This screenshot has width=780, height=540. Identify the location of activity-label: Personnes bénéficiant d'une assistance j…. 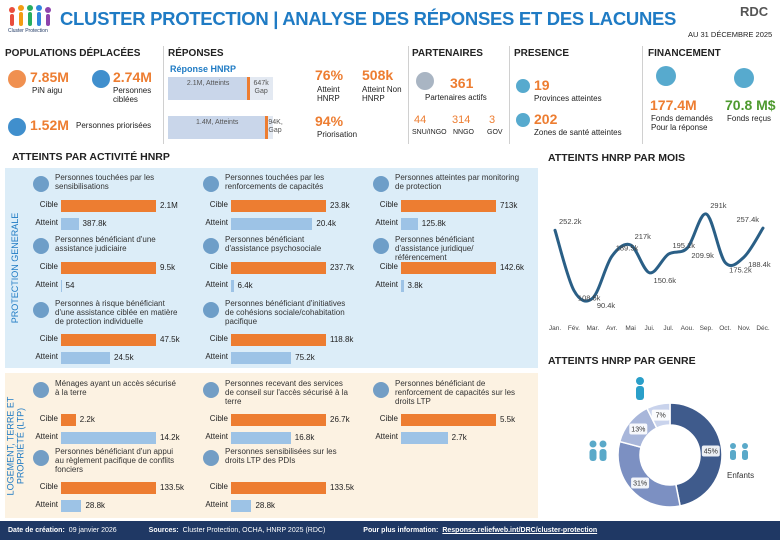
(105, 244).